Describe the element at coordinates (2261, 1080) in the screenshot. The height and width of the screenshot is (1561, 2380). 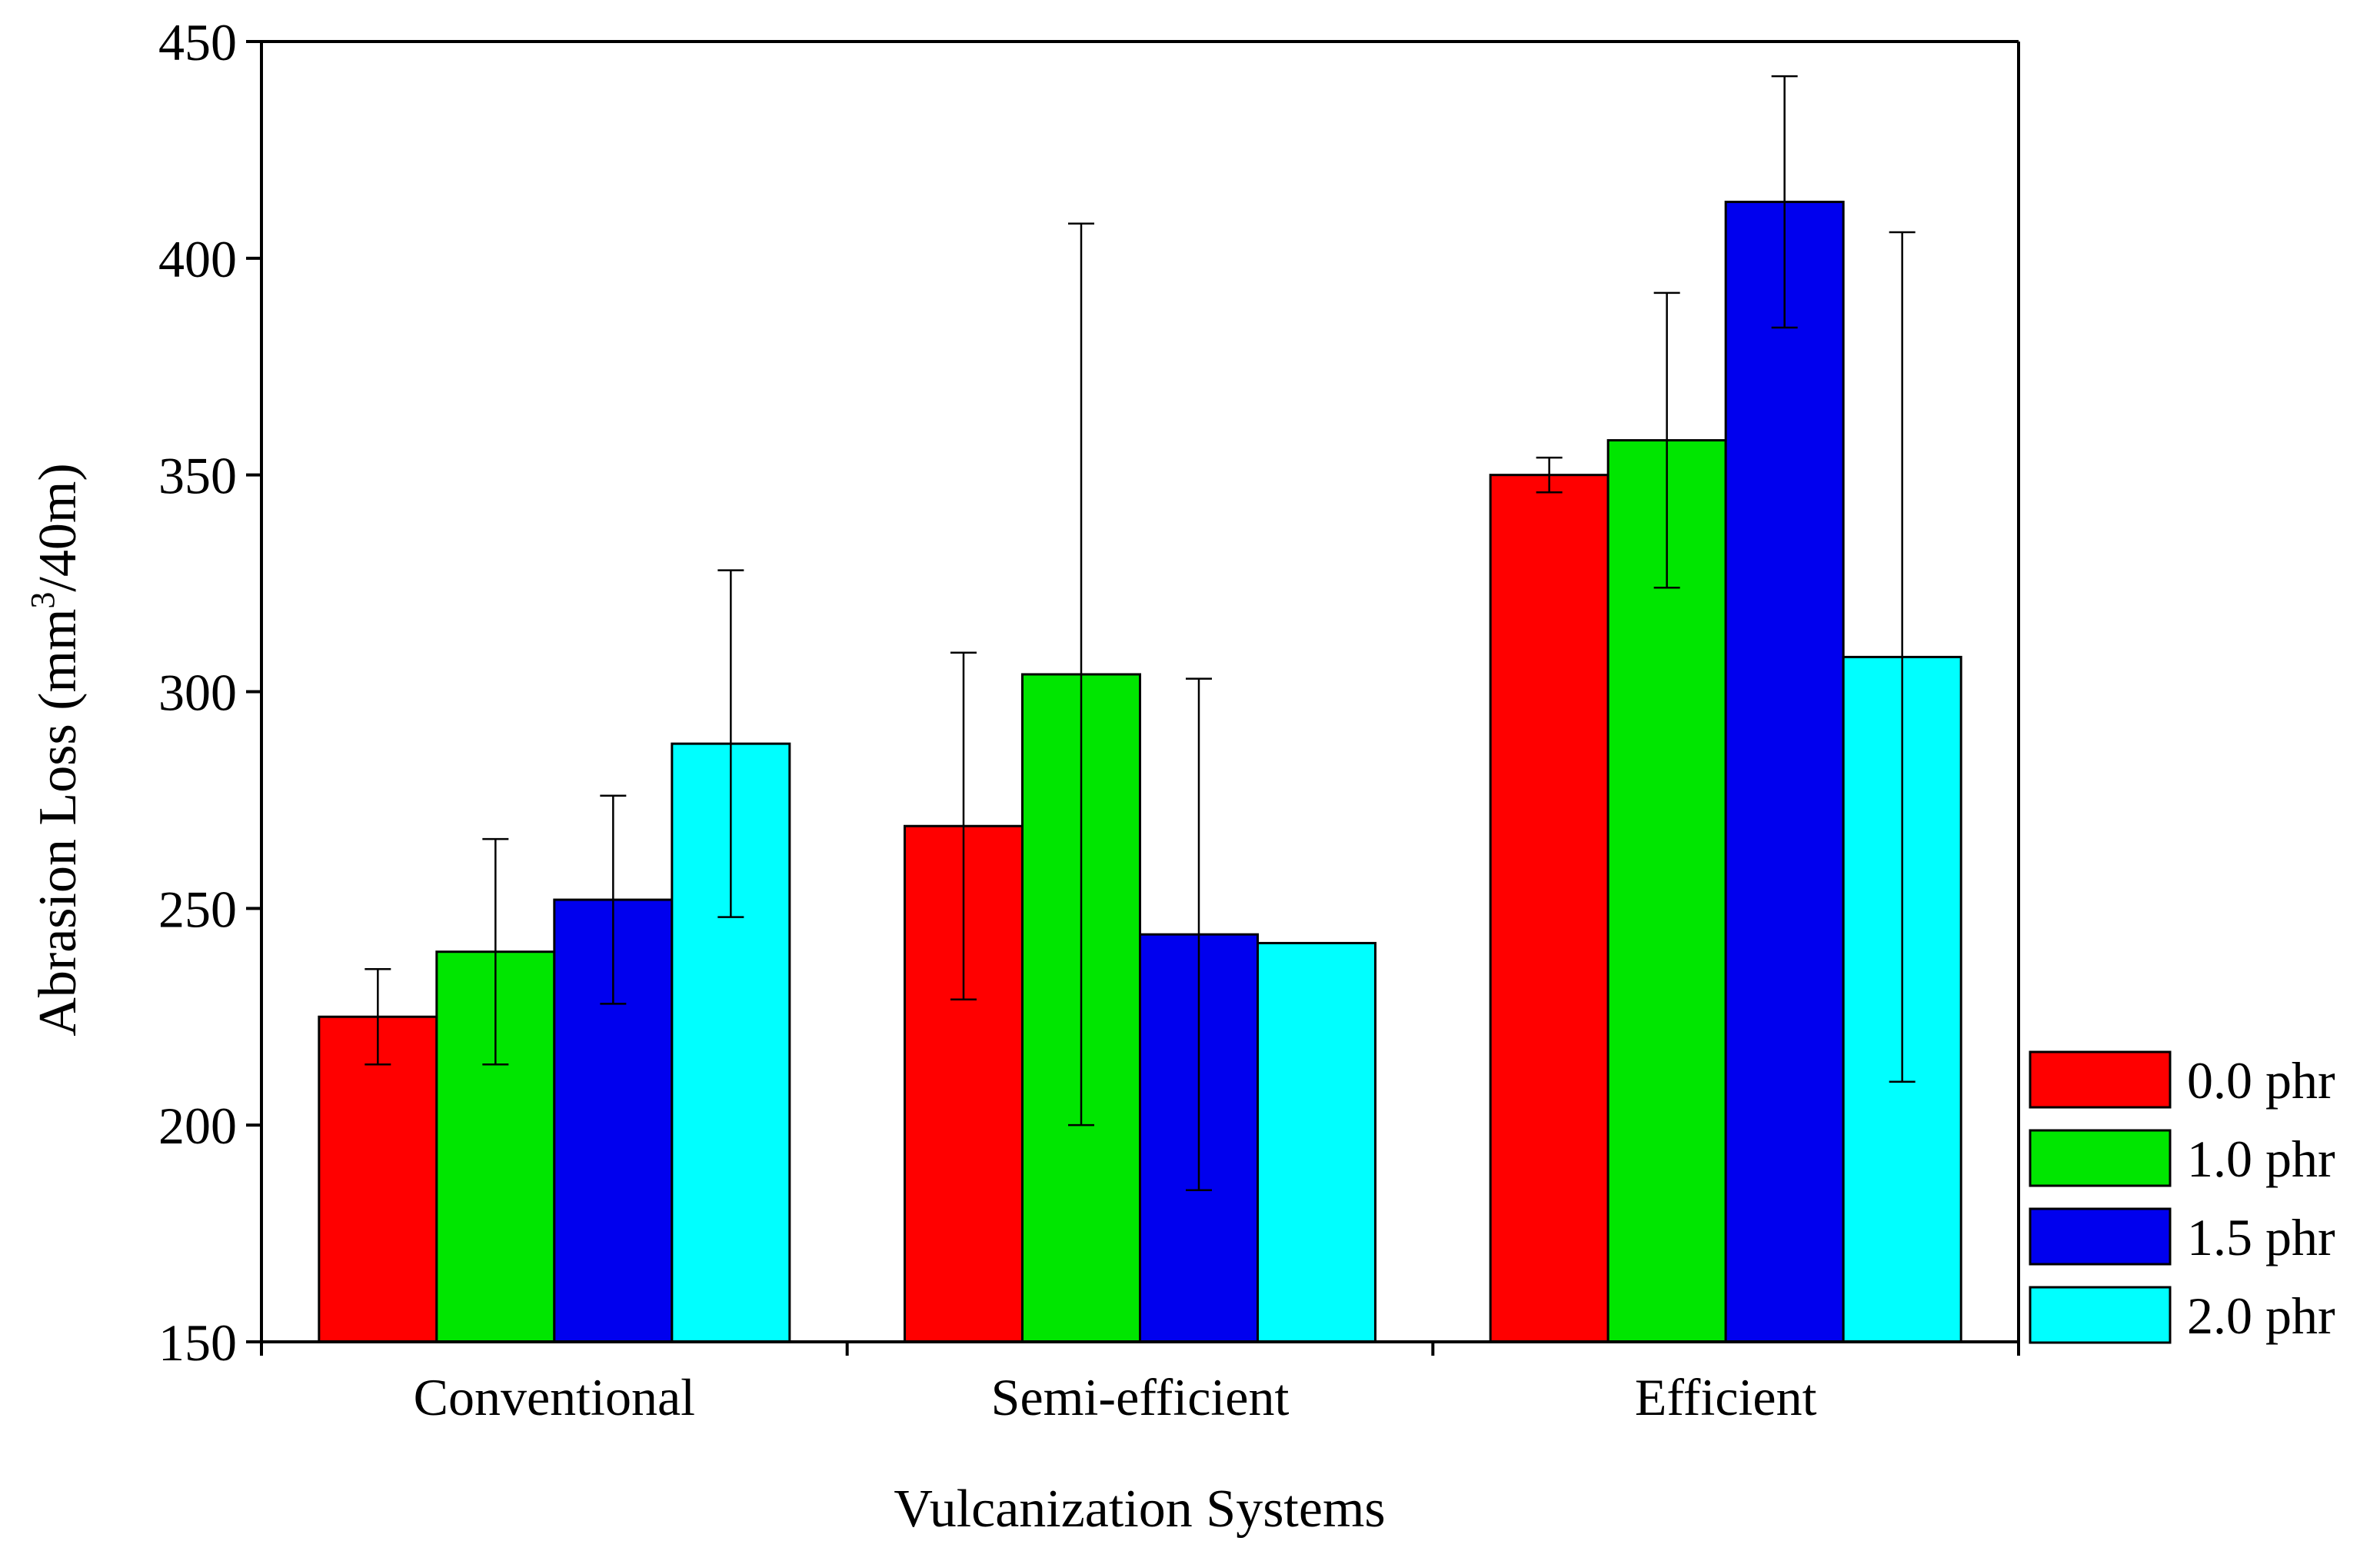
I see `legend-label: 0.0 phr` at that location.